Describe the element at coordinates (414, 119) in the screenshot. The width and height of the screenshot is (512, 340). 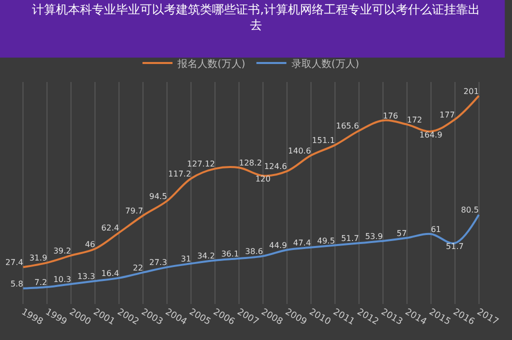
I see `data-label: 172` at that location.